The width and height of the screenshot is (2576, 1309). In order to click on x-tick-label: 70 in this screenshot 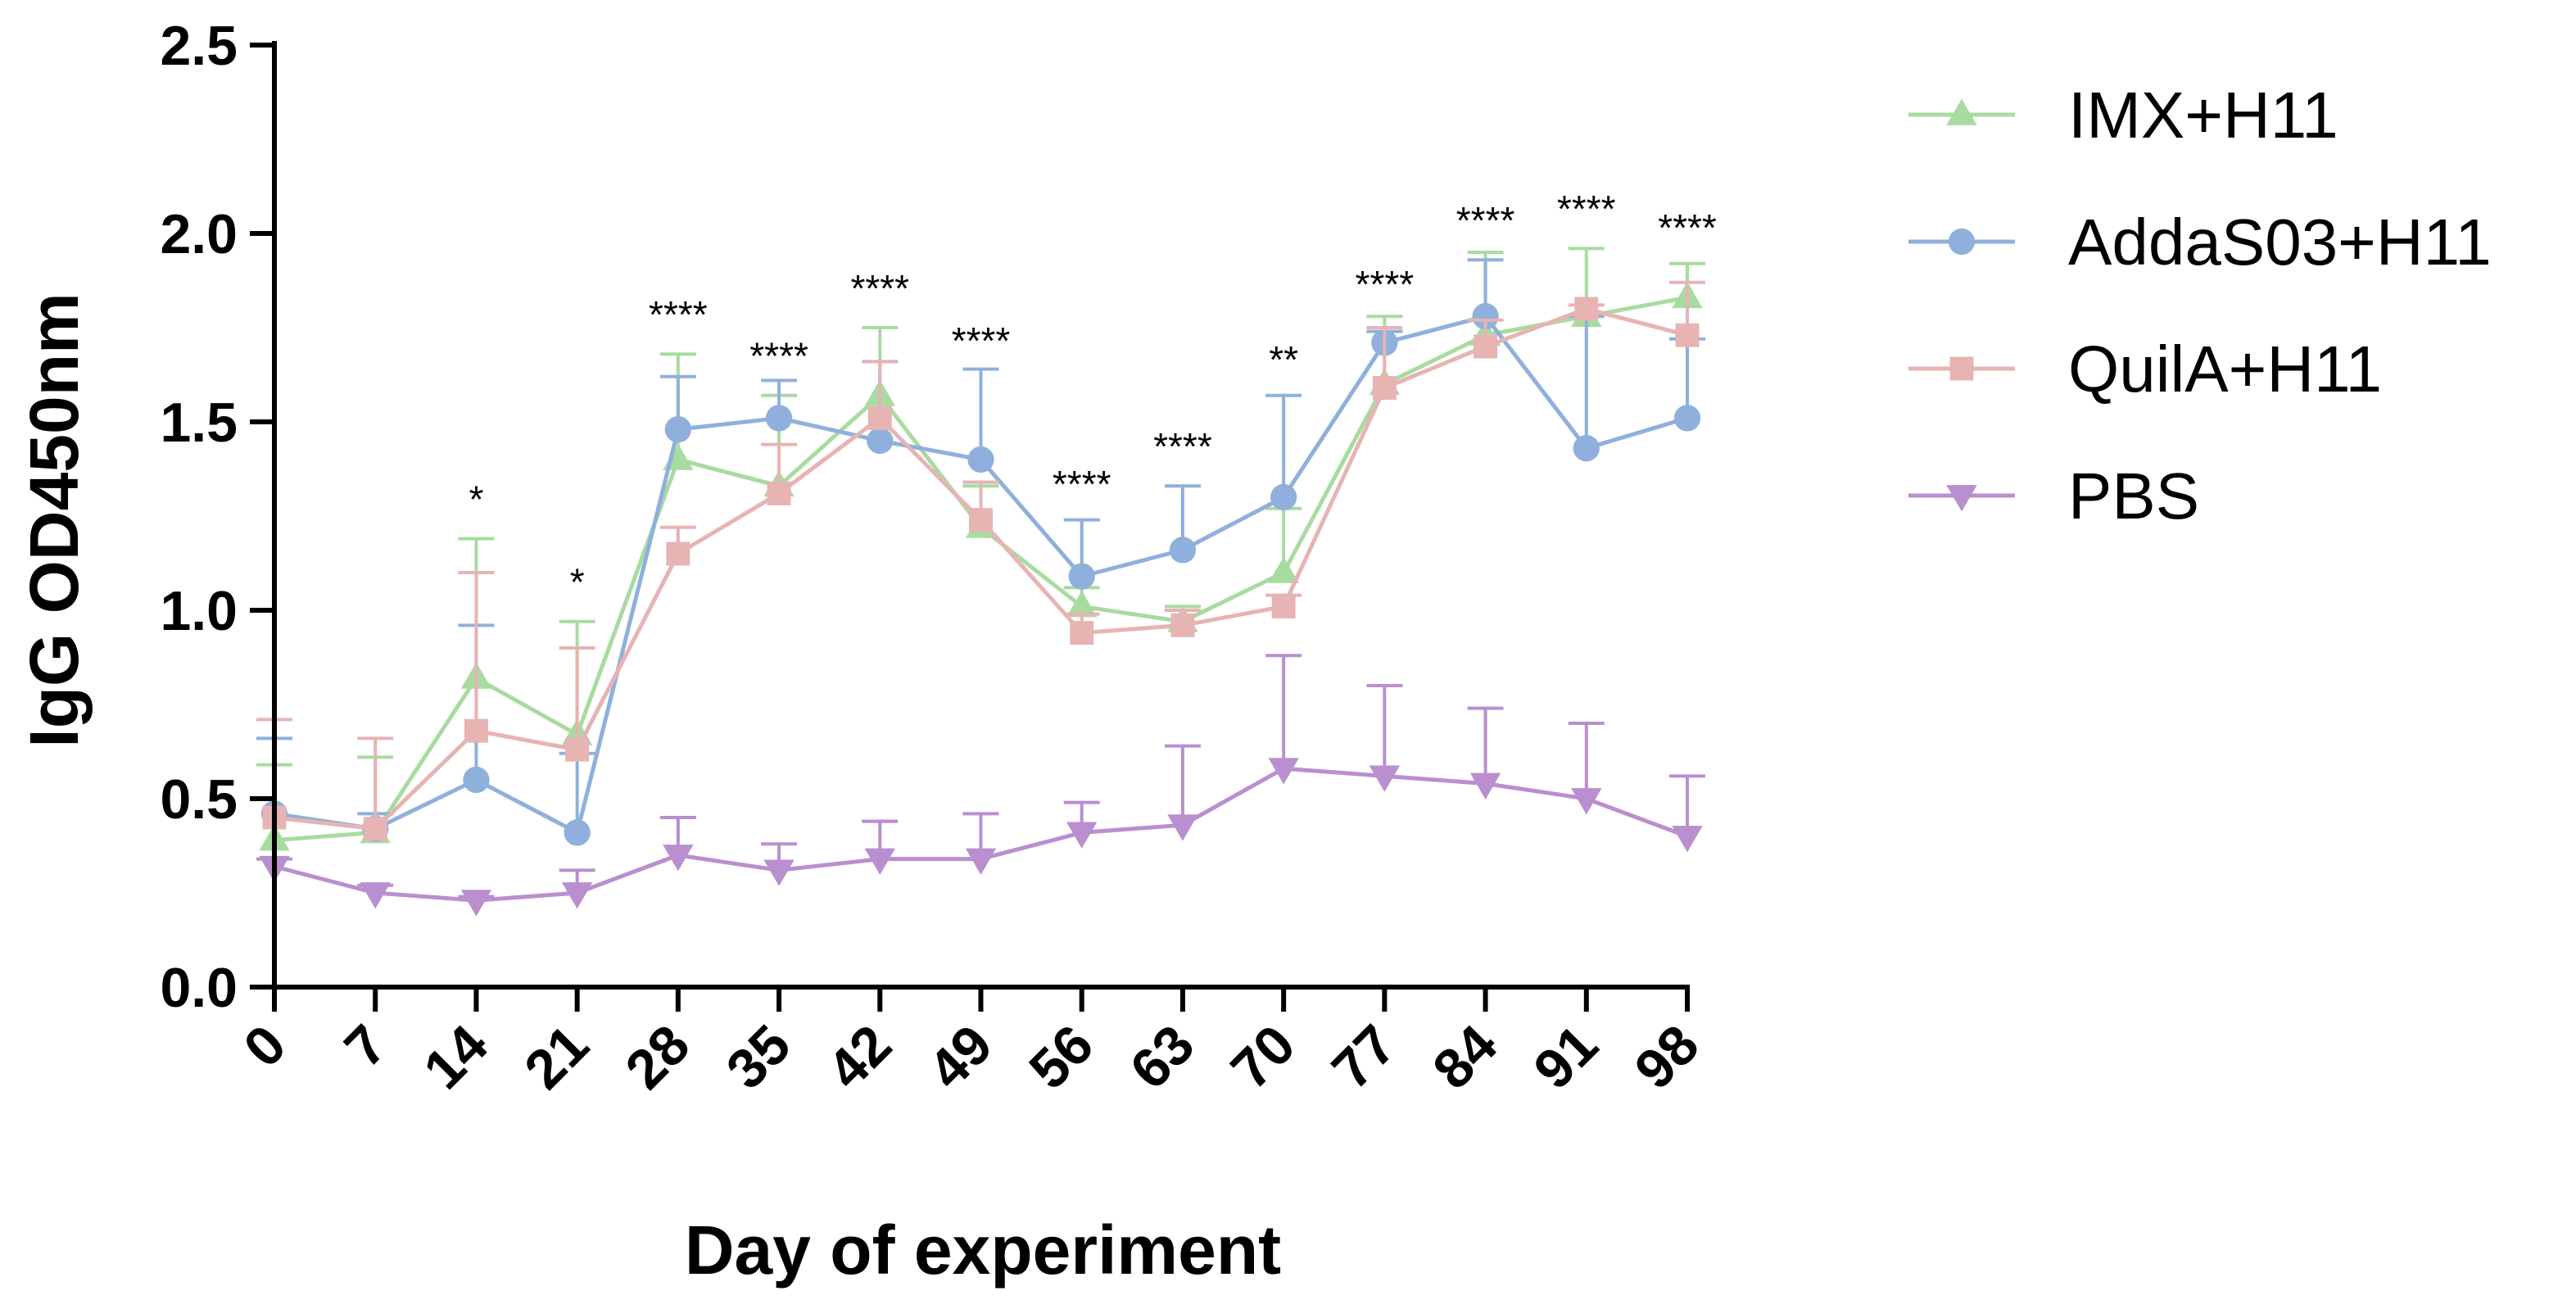, I will do `click(1263, 1057)`.